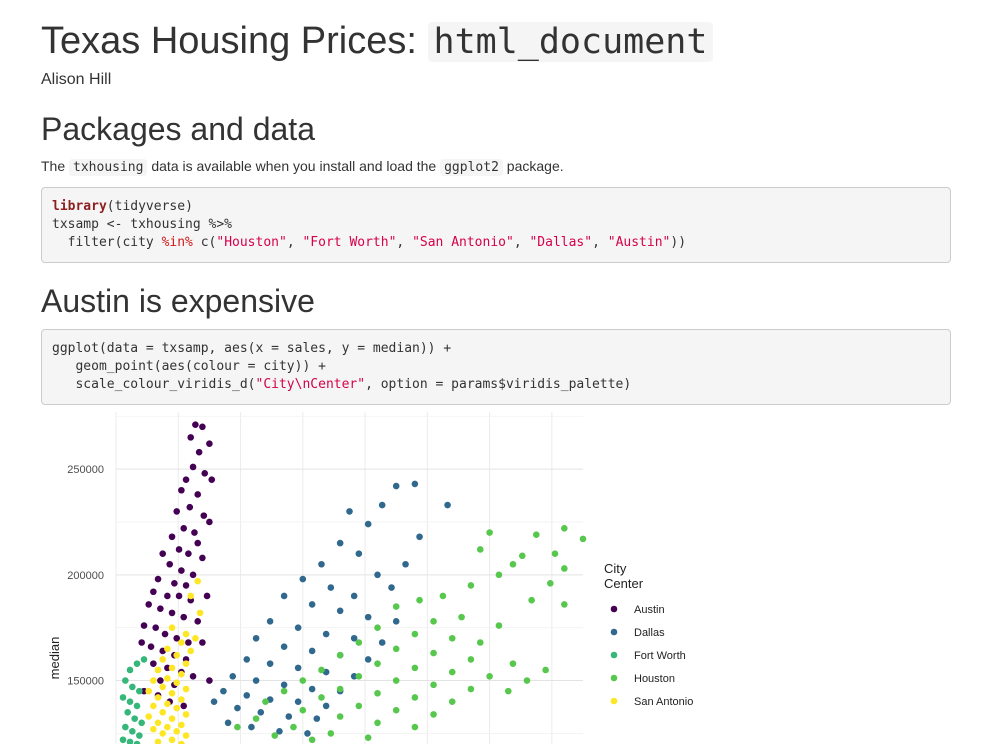 The width and height of the screenshot is (992, 749). I want to click on code-operator: %in%, so click(177, 242).